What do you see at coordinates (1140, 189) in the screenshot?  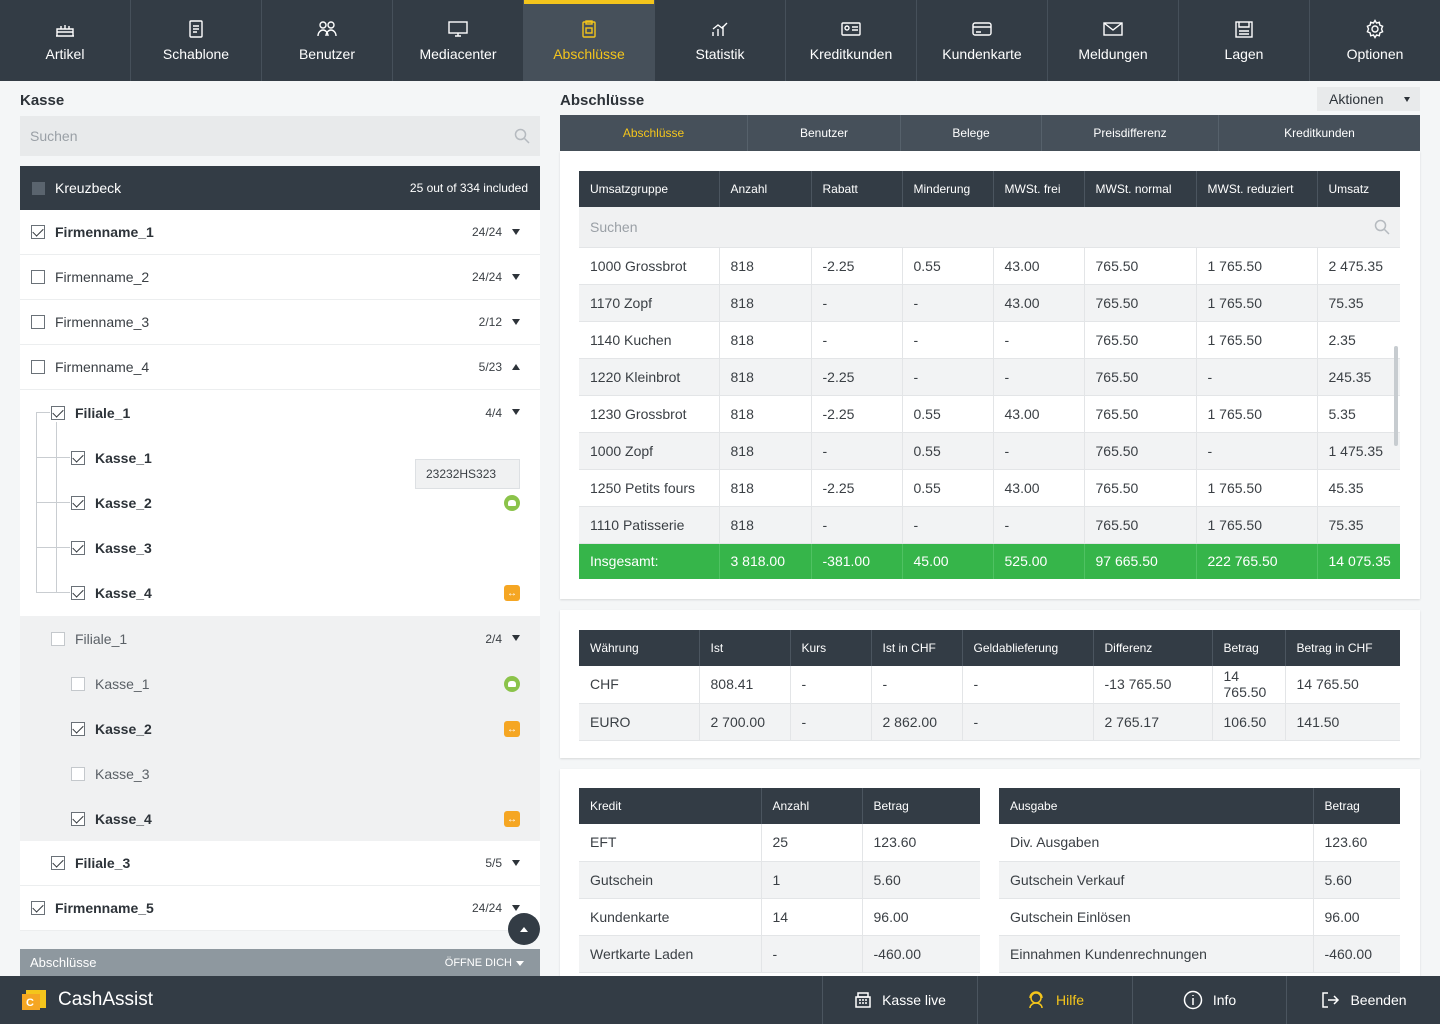 I see `col-mwst-normal: MWSt. normal` at bounding box center [1140, 189].